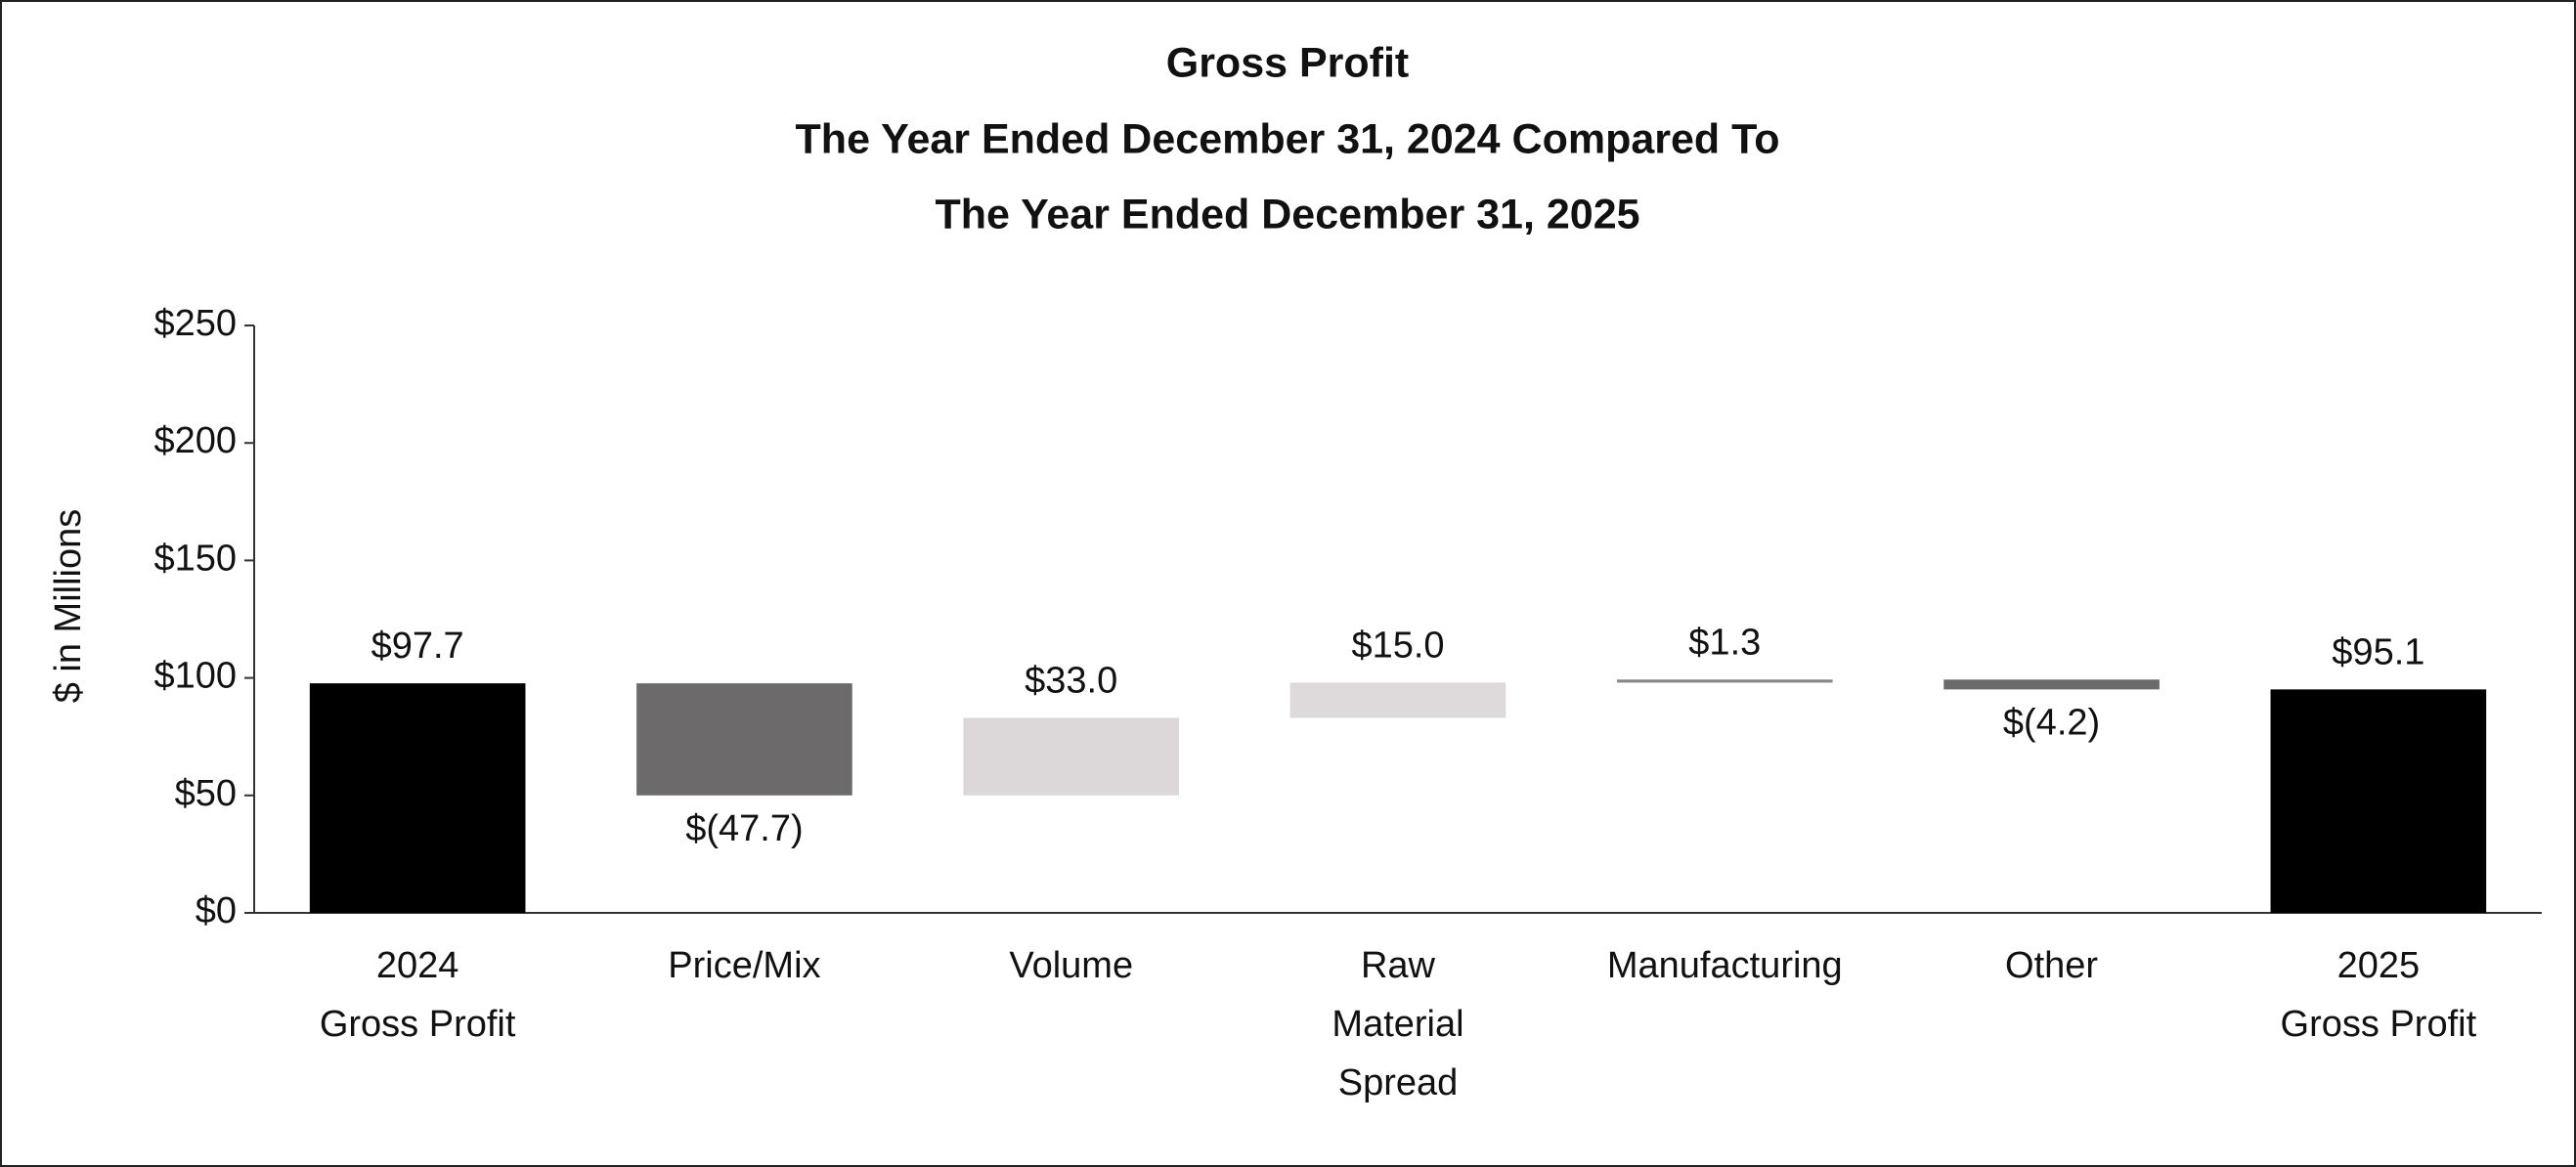 Image resolution: width=2576 pixels, height=1167 pixels. I want to click on value-label: $33.0, so click(1071, 680).